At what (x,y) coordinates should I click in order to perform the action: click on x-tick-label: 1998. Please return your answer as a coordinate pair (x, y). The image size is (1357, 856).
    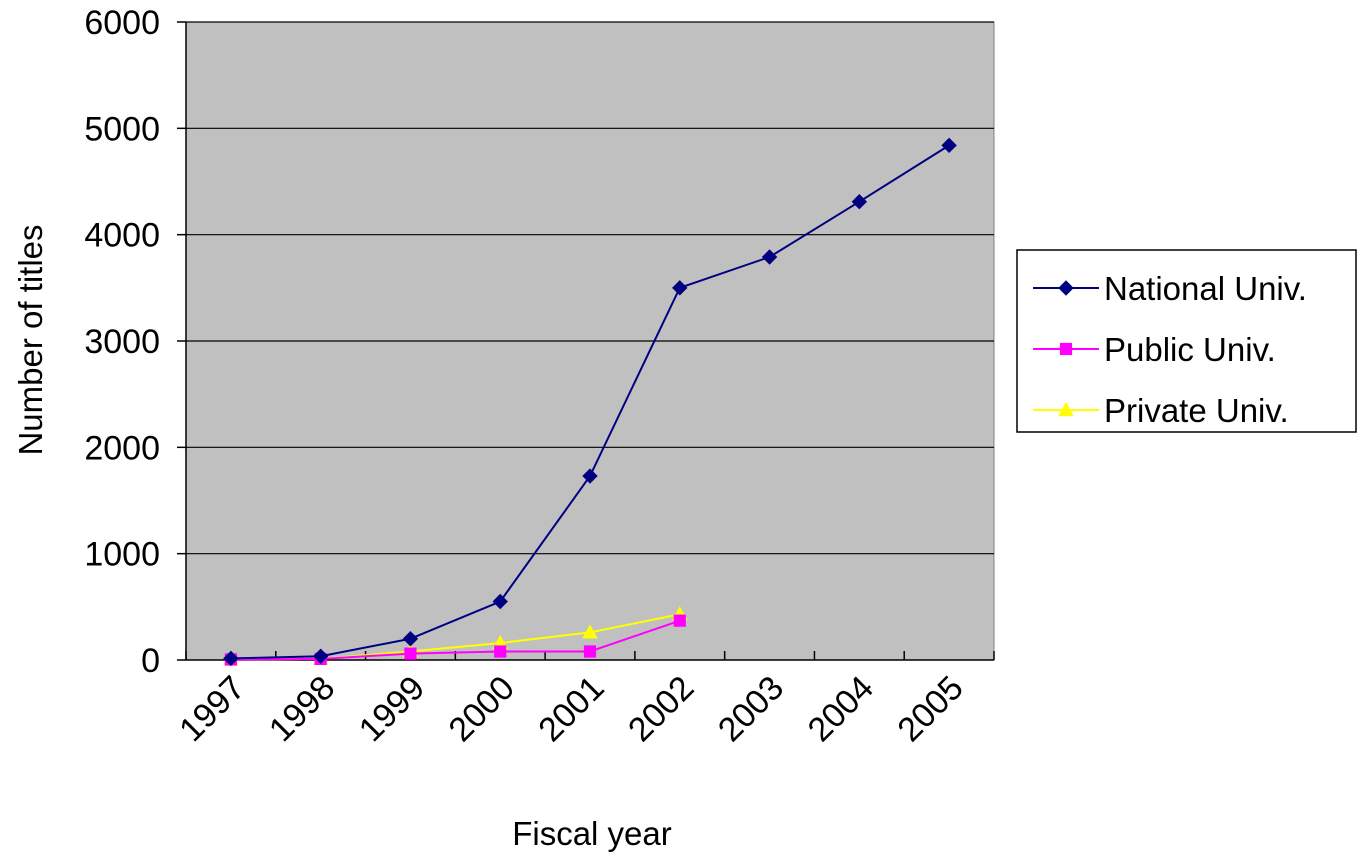
    Looking at the image, I should click on (302, 709).